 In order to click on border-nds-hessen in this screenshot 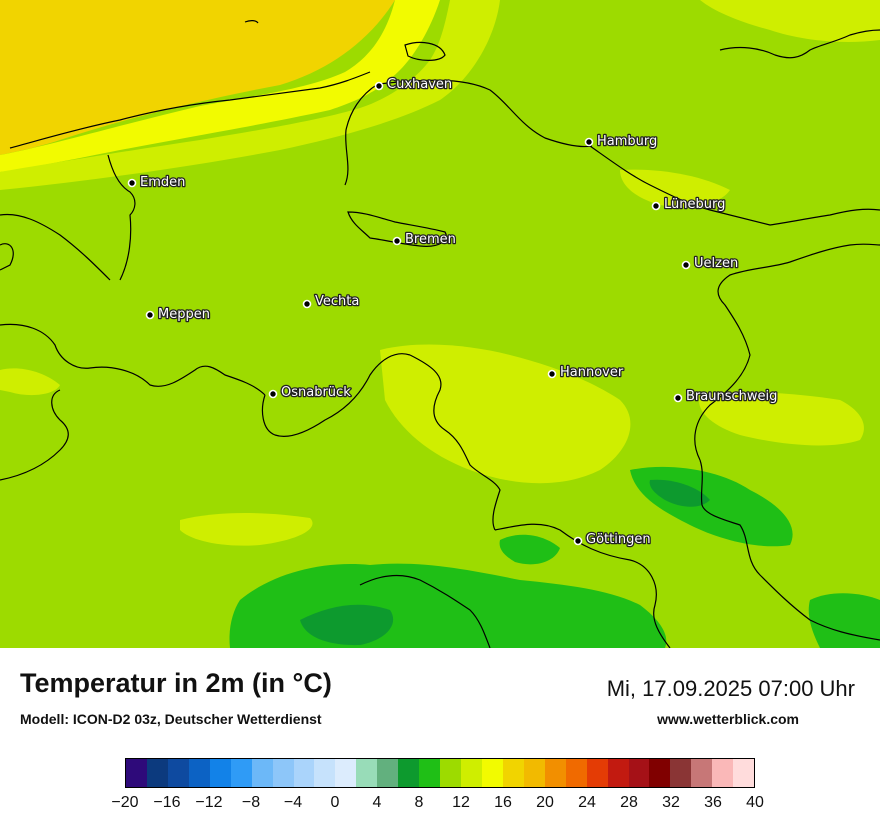, I will do `click(582, 585)`.